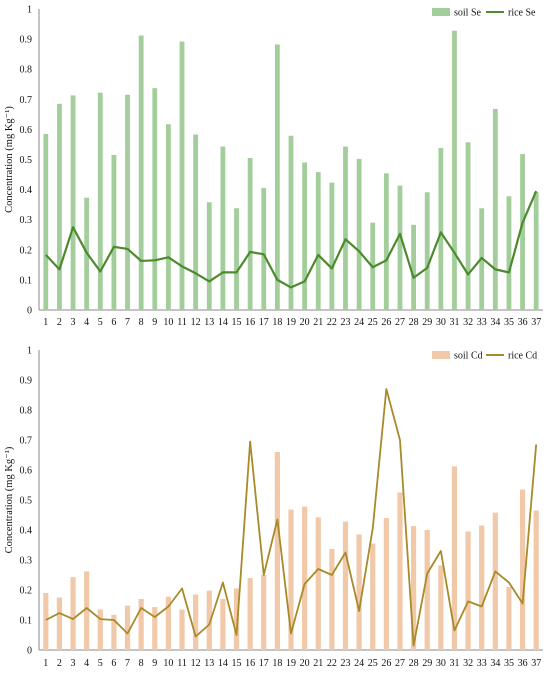  I want to click on x-tick-label: 7, so click(127, 322).